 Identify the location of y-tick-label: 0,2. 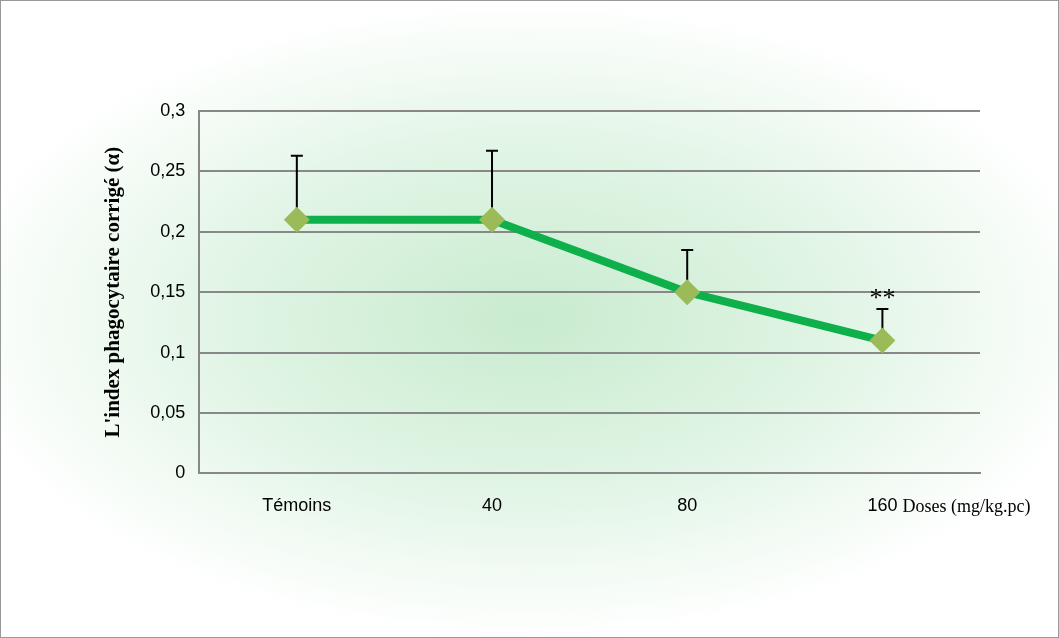
(173, 230).